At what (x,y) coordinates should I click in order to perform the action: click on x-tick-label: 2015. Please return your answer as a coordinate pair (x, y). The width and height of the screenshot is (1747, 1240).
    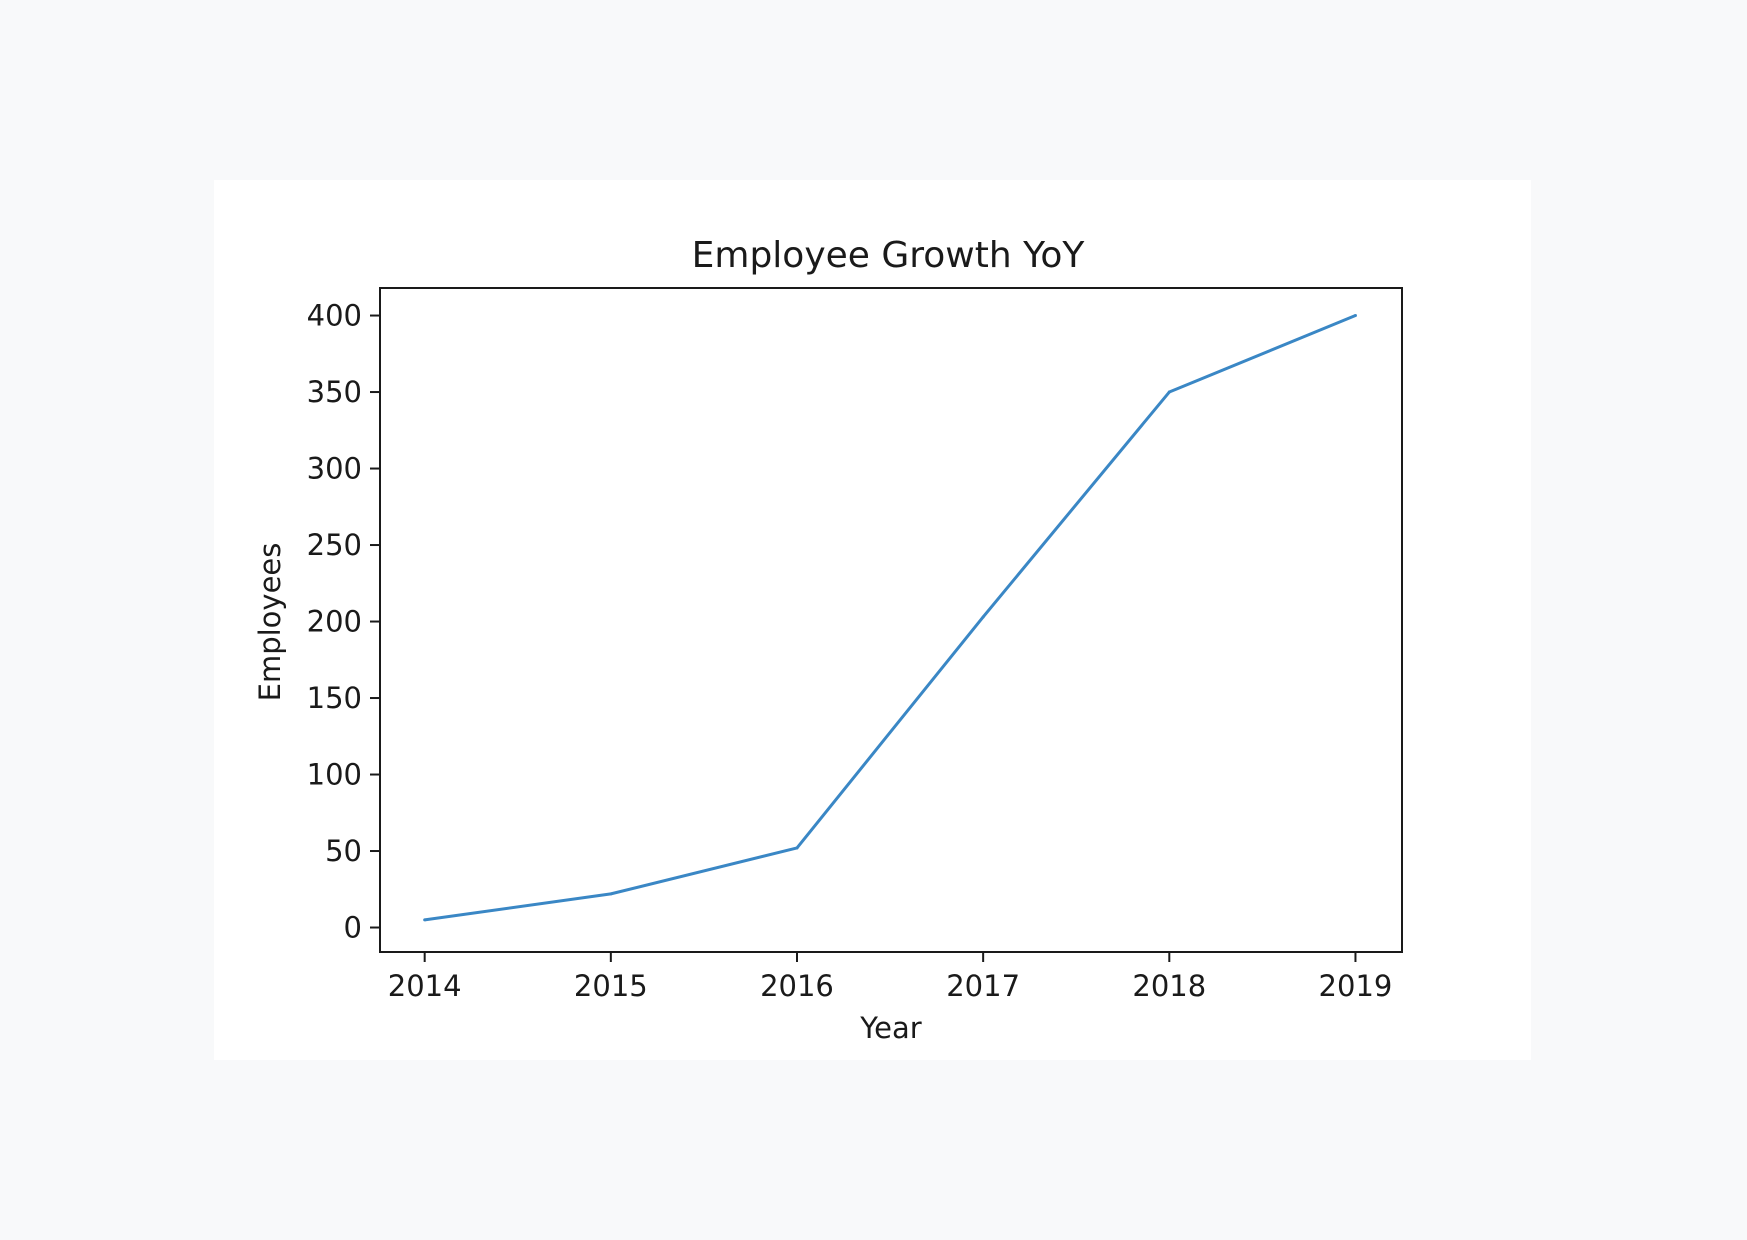
    Looking at the image, I should click on (611, 986).